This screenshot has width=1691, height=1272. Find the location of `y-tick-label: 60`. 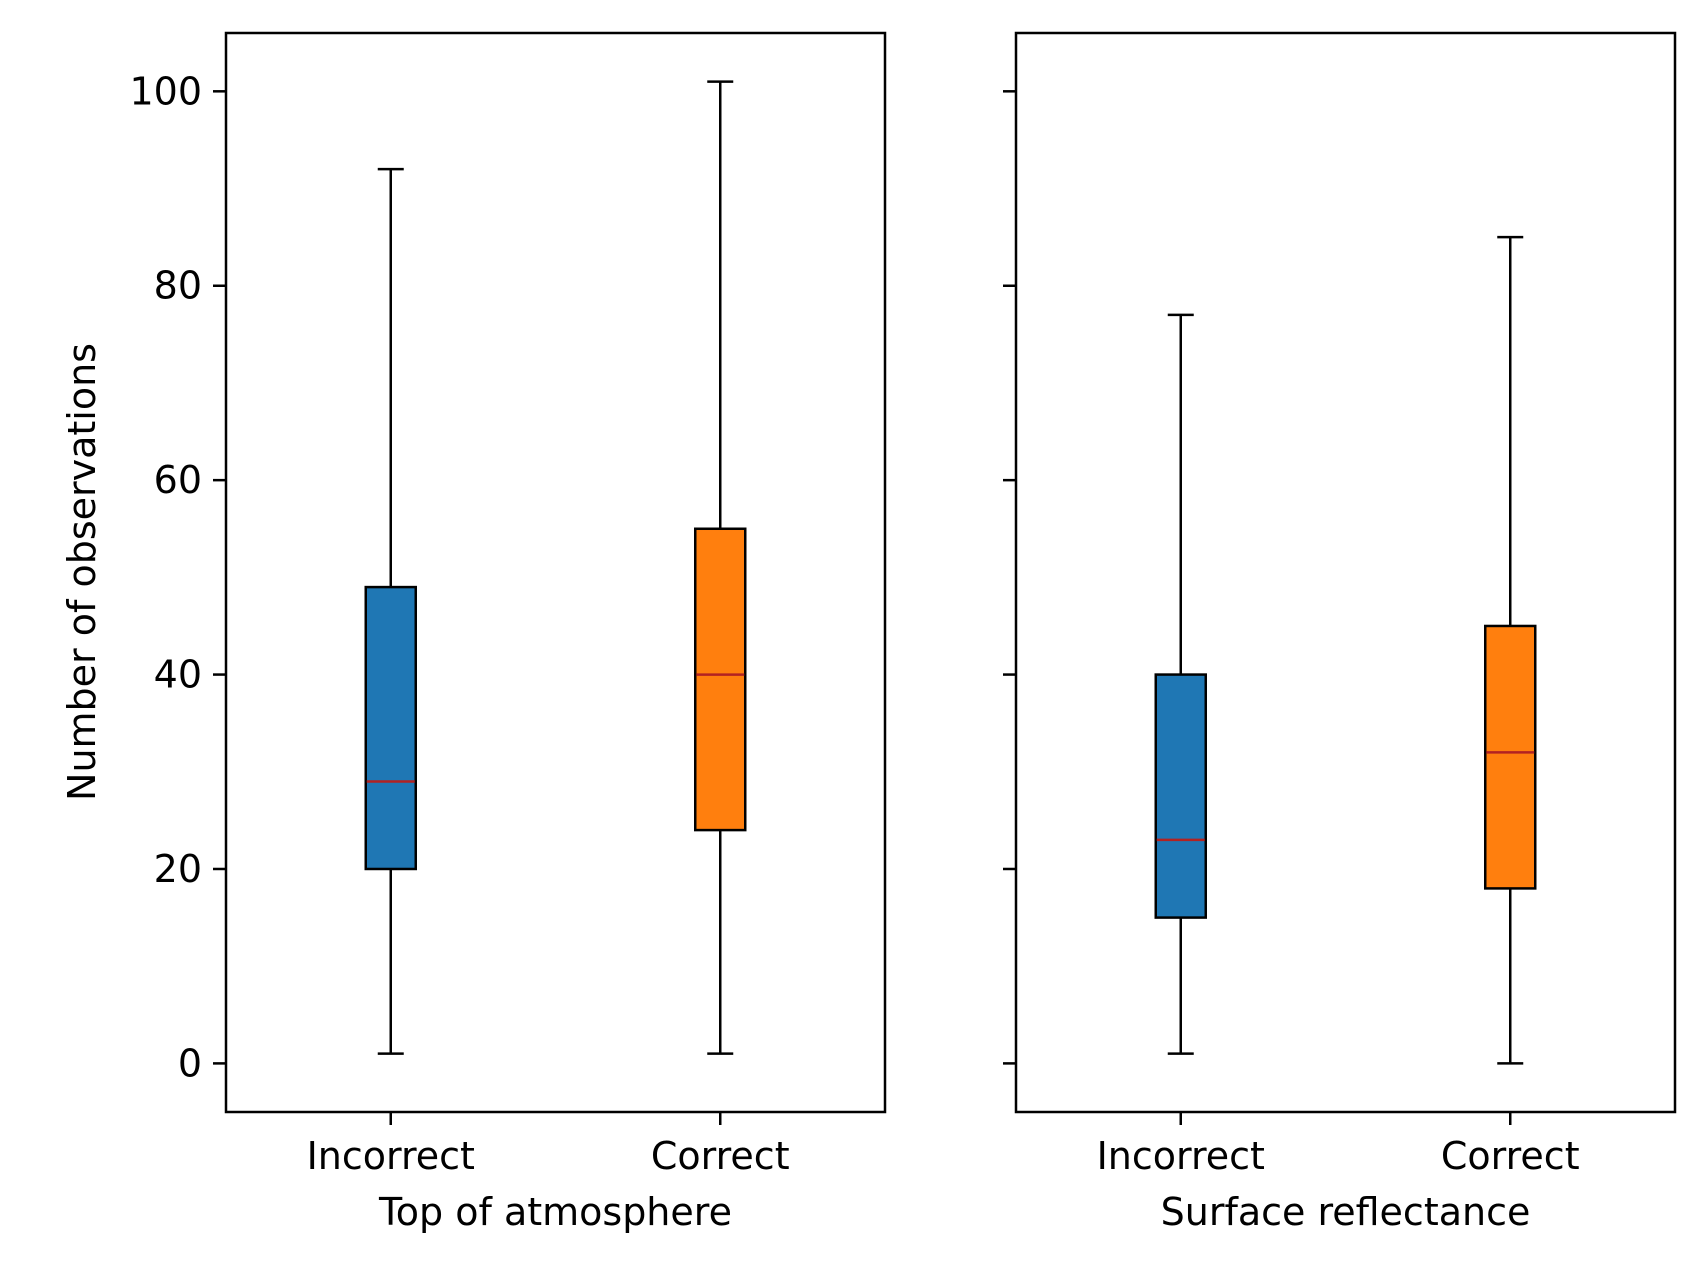

y-tick-label: 60 is located at coordinates (178, 480).